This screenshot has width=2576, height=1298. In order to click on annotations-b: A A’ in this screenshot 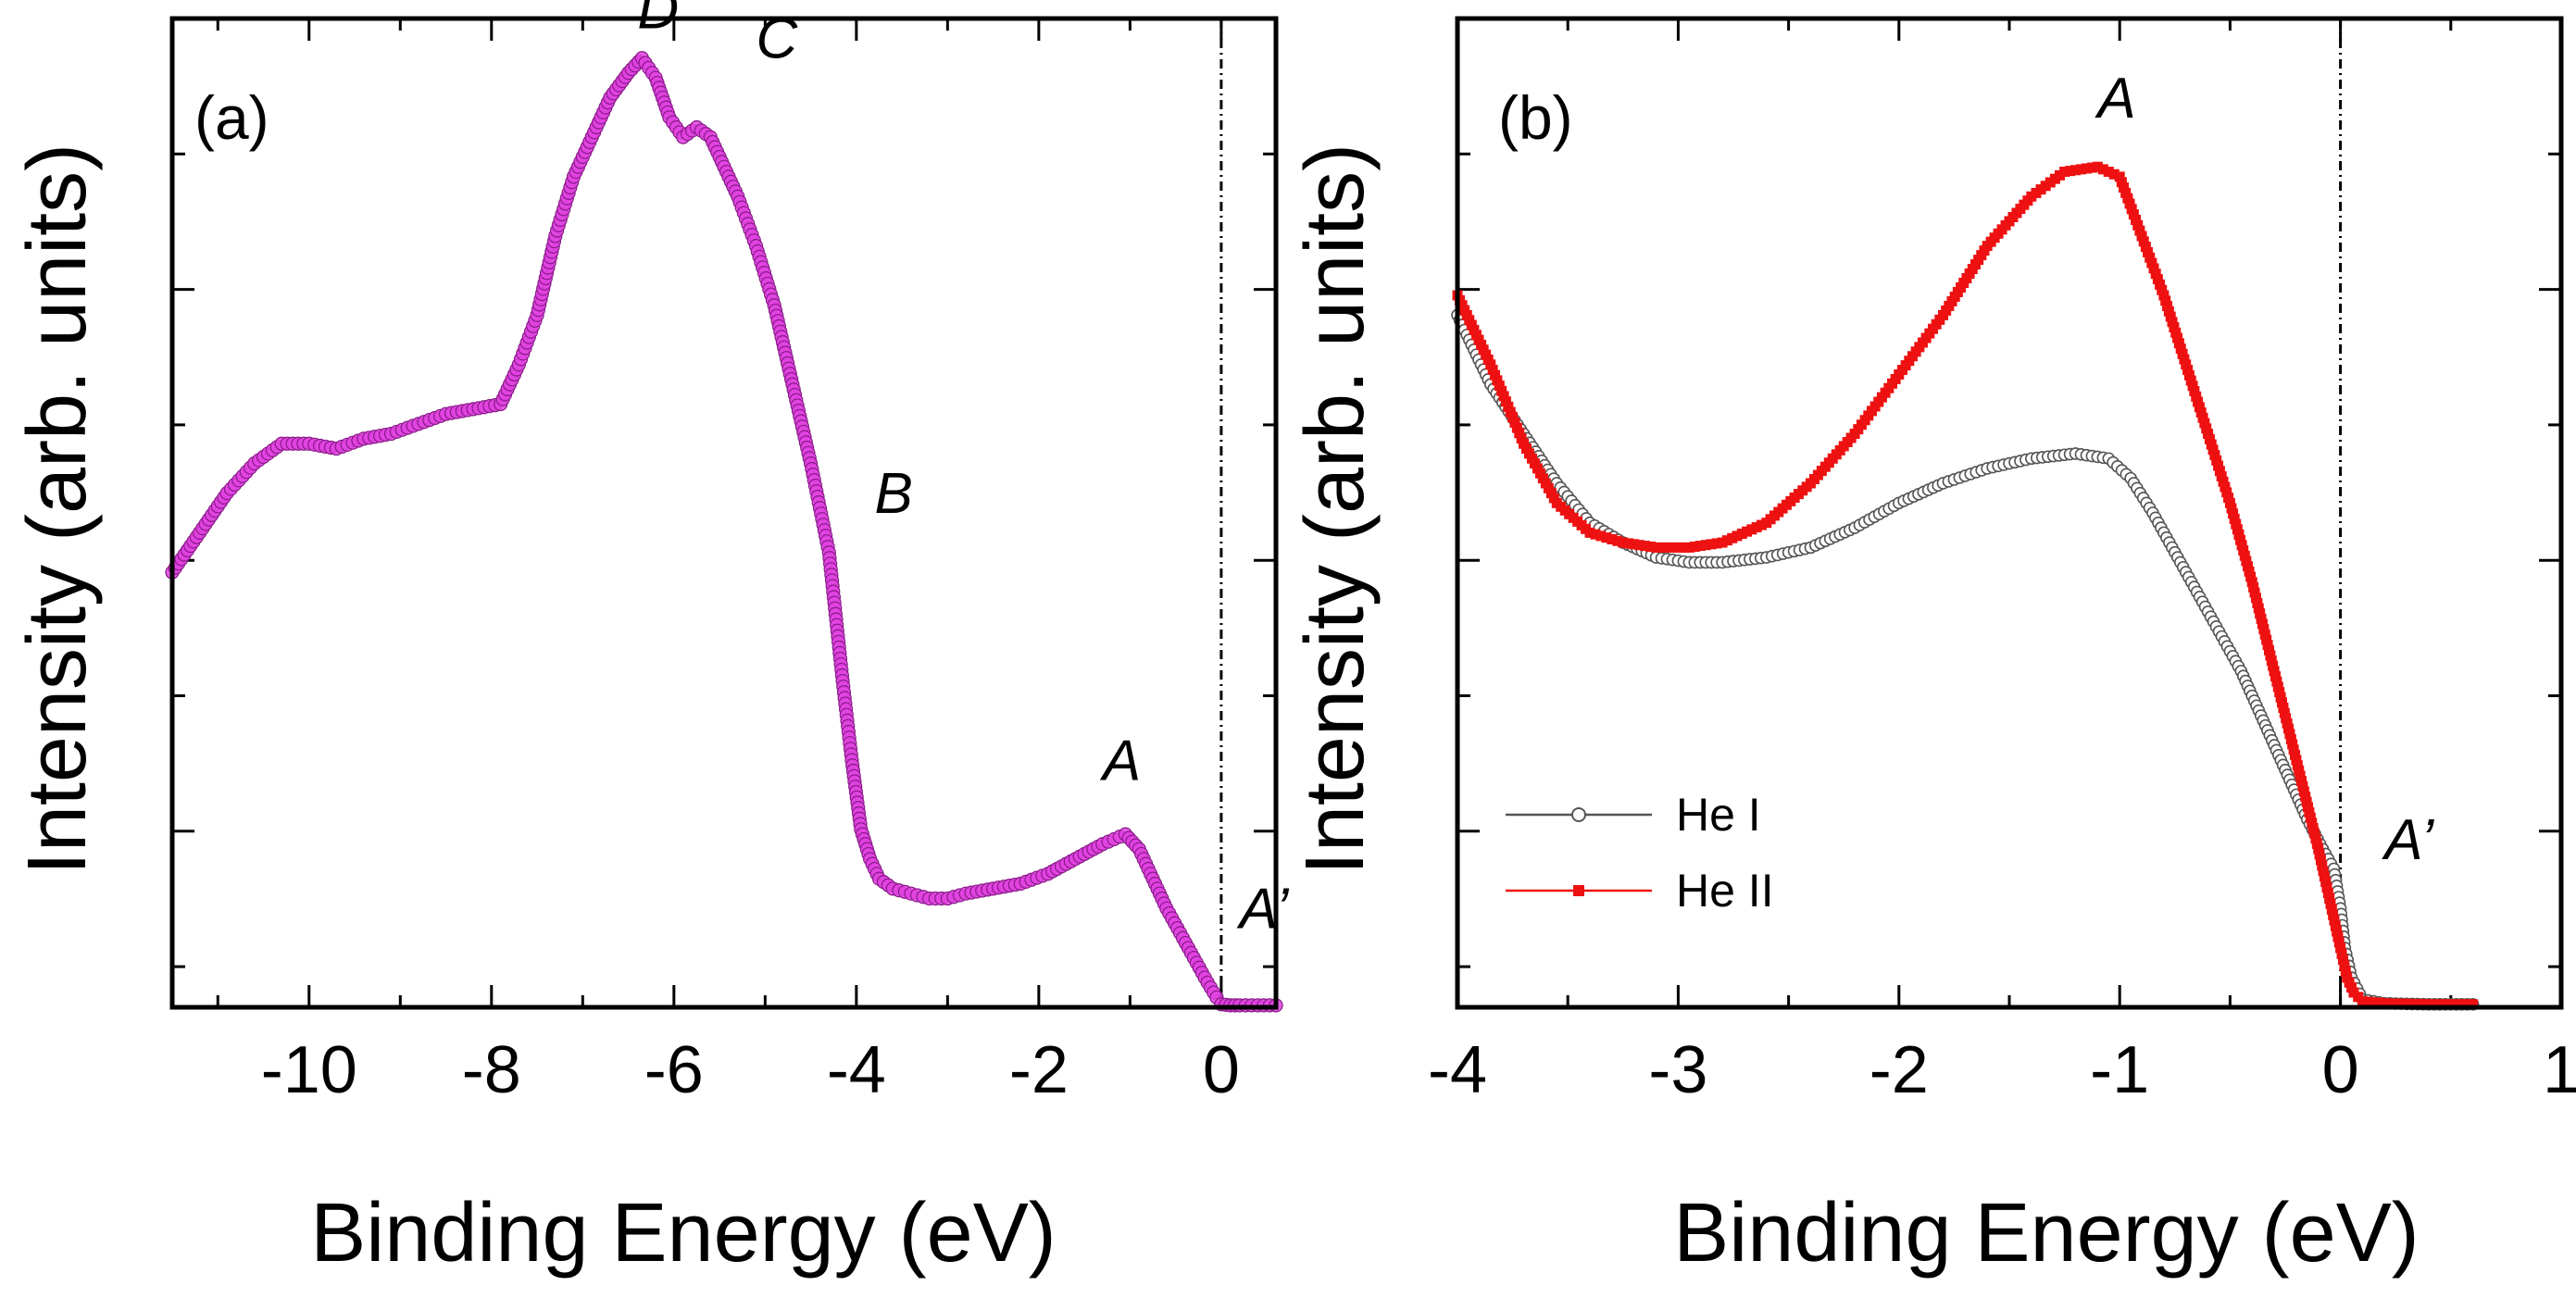, I will do `click(2264, 470)`.